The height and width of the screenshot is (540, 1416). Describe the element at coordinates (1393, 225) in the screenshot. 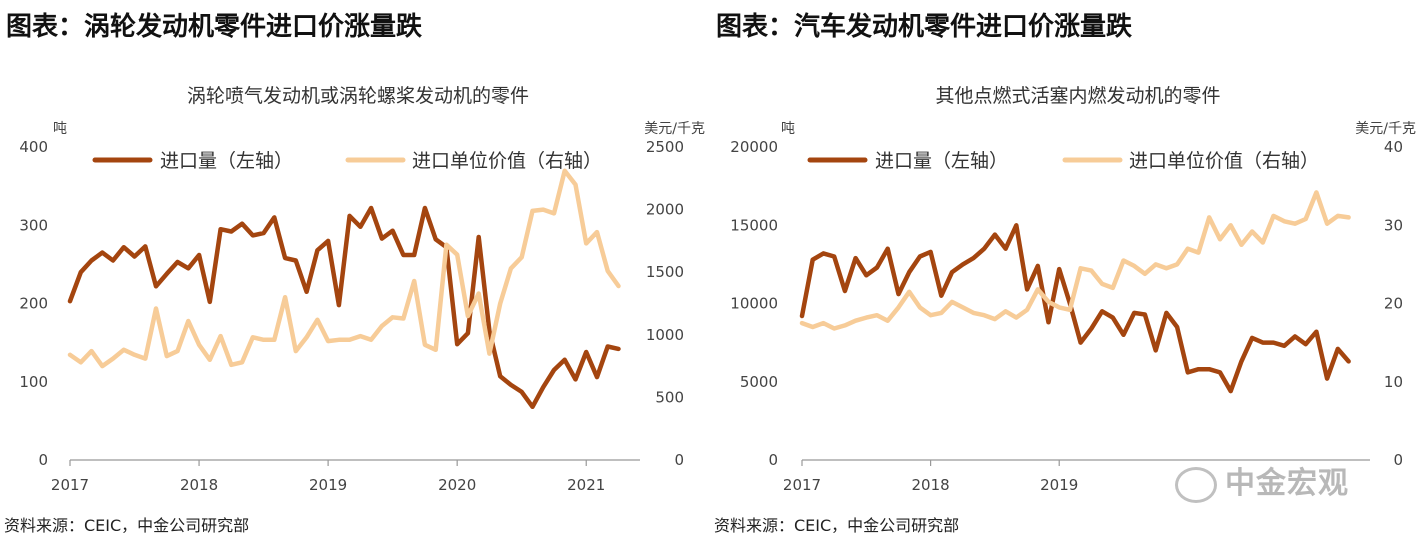

I see `y-tick-label-right: 30` at that location.